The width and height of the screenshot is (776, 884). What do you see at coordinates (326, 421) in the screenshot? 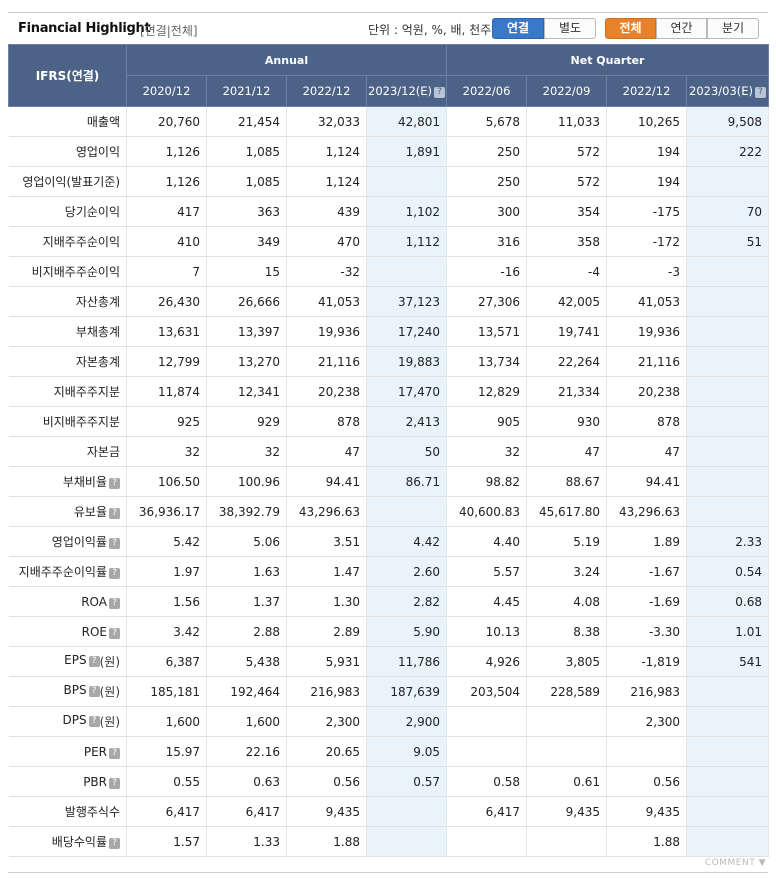
I see `table-cell: 878` at bounding box center [326, 421].